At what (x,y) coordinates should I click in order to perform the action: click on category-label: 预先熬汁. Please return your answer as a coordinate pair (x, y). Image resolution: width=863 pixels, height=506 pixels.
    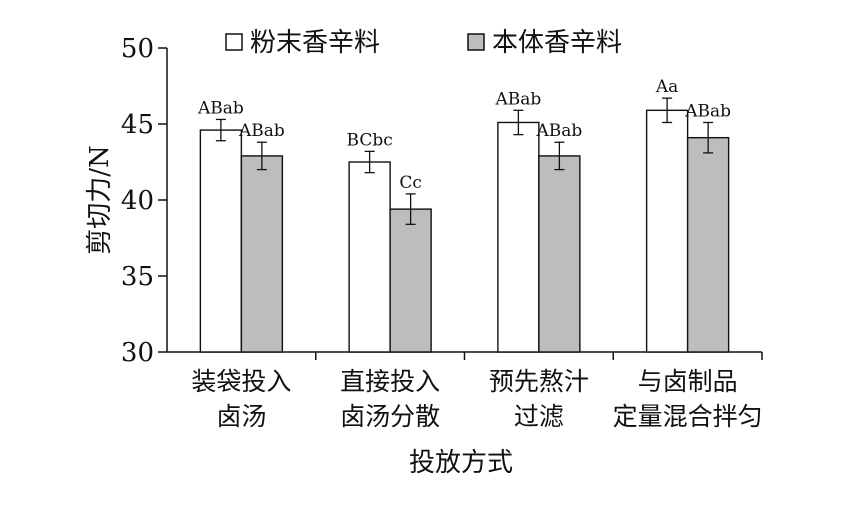
    Looking at the image, I should click on (539, 381).